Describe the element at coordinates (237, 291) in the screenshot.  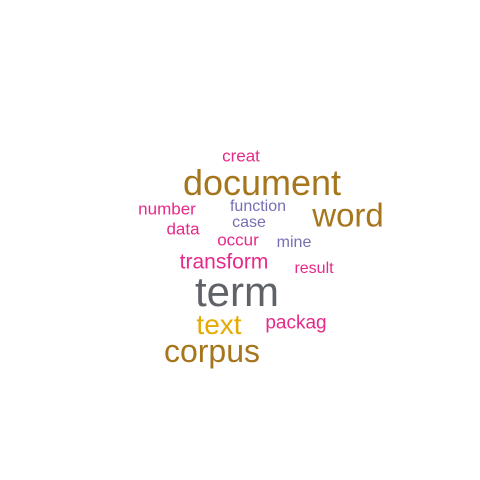
I see `cloud-word-term: term` at that location.